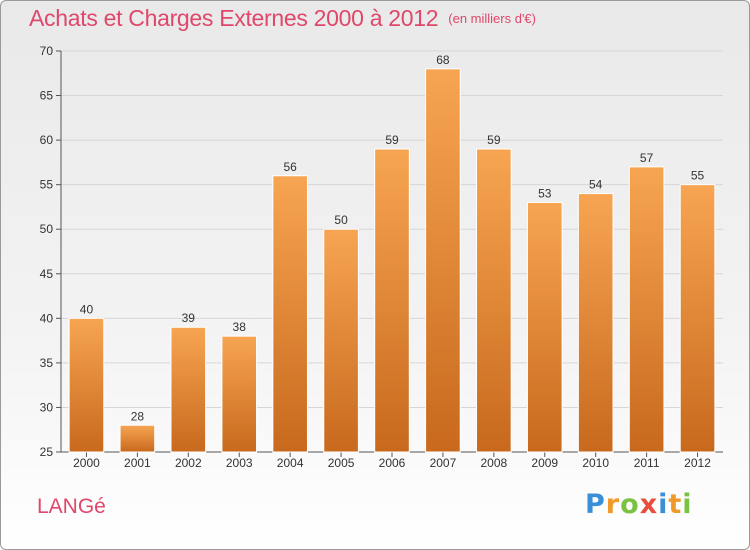 The image size is (750, 550). Describe the element at coordinates (239, 394) in the screenshot. I see `bar-2003` at that location.